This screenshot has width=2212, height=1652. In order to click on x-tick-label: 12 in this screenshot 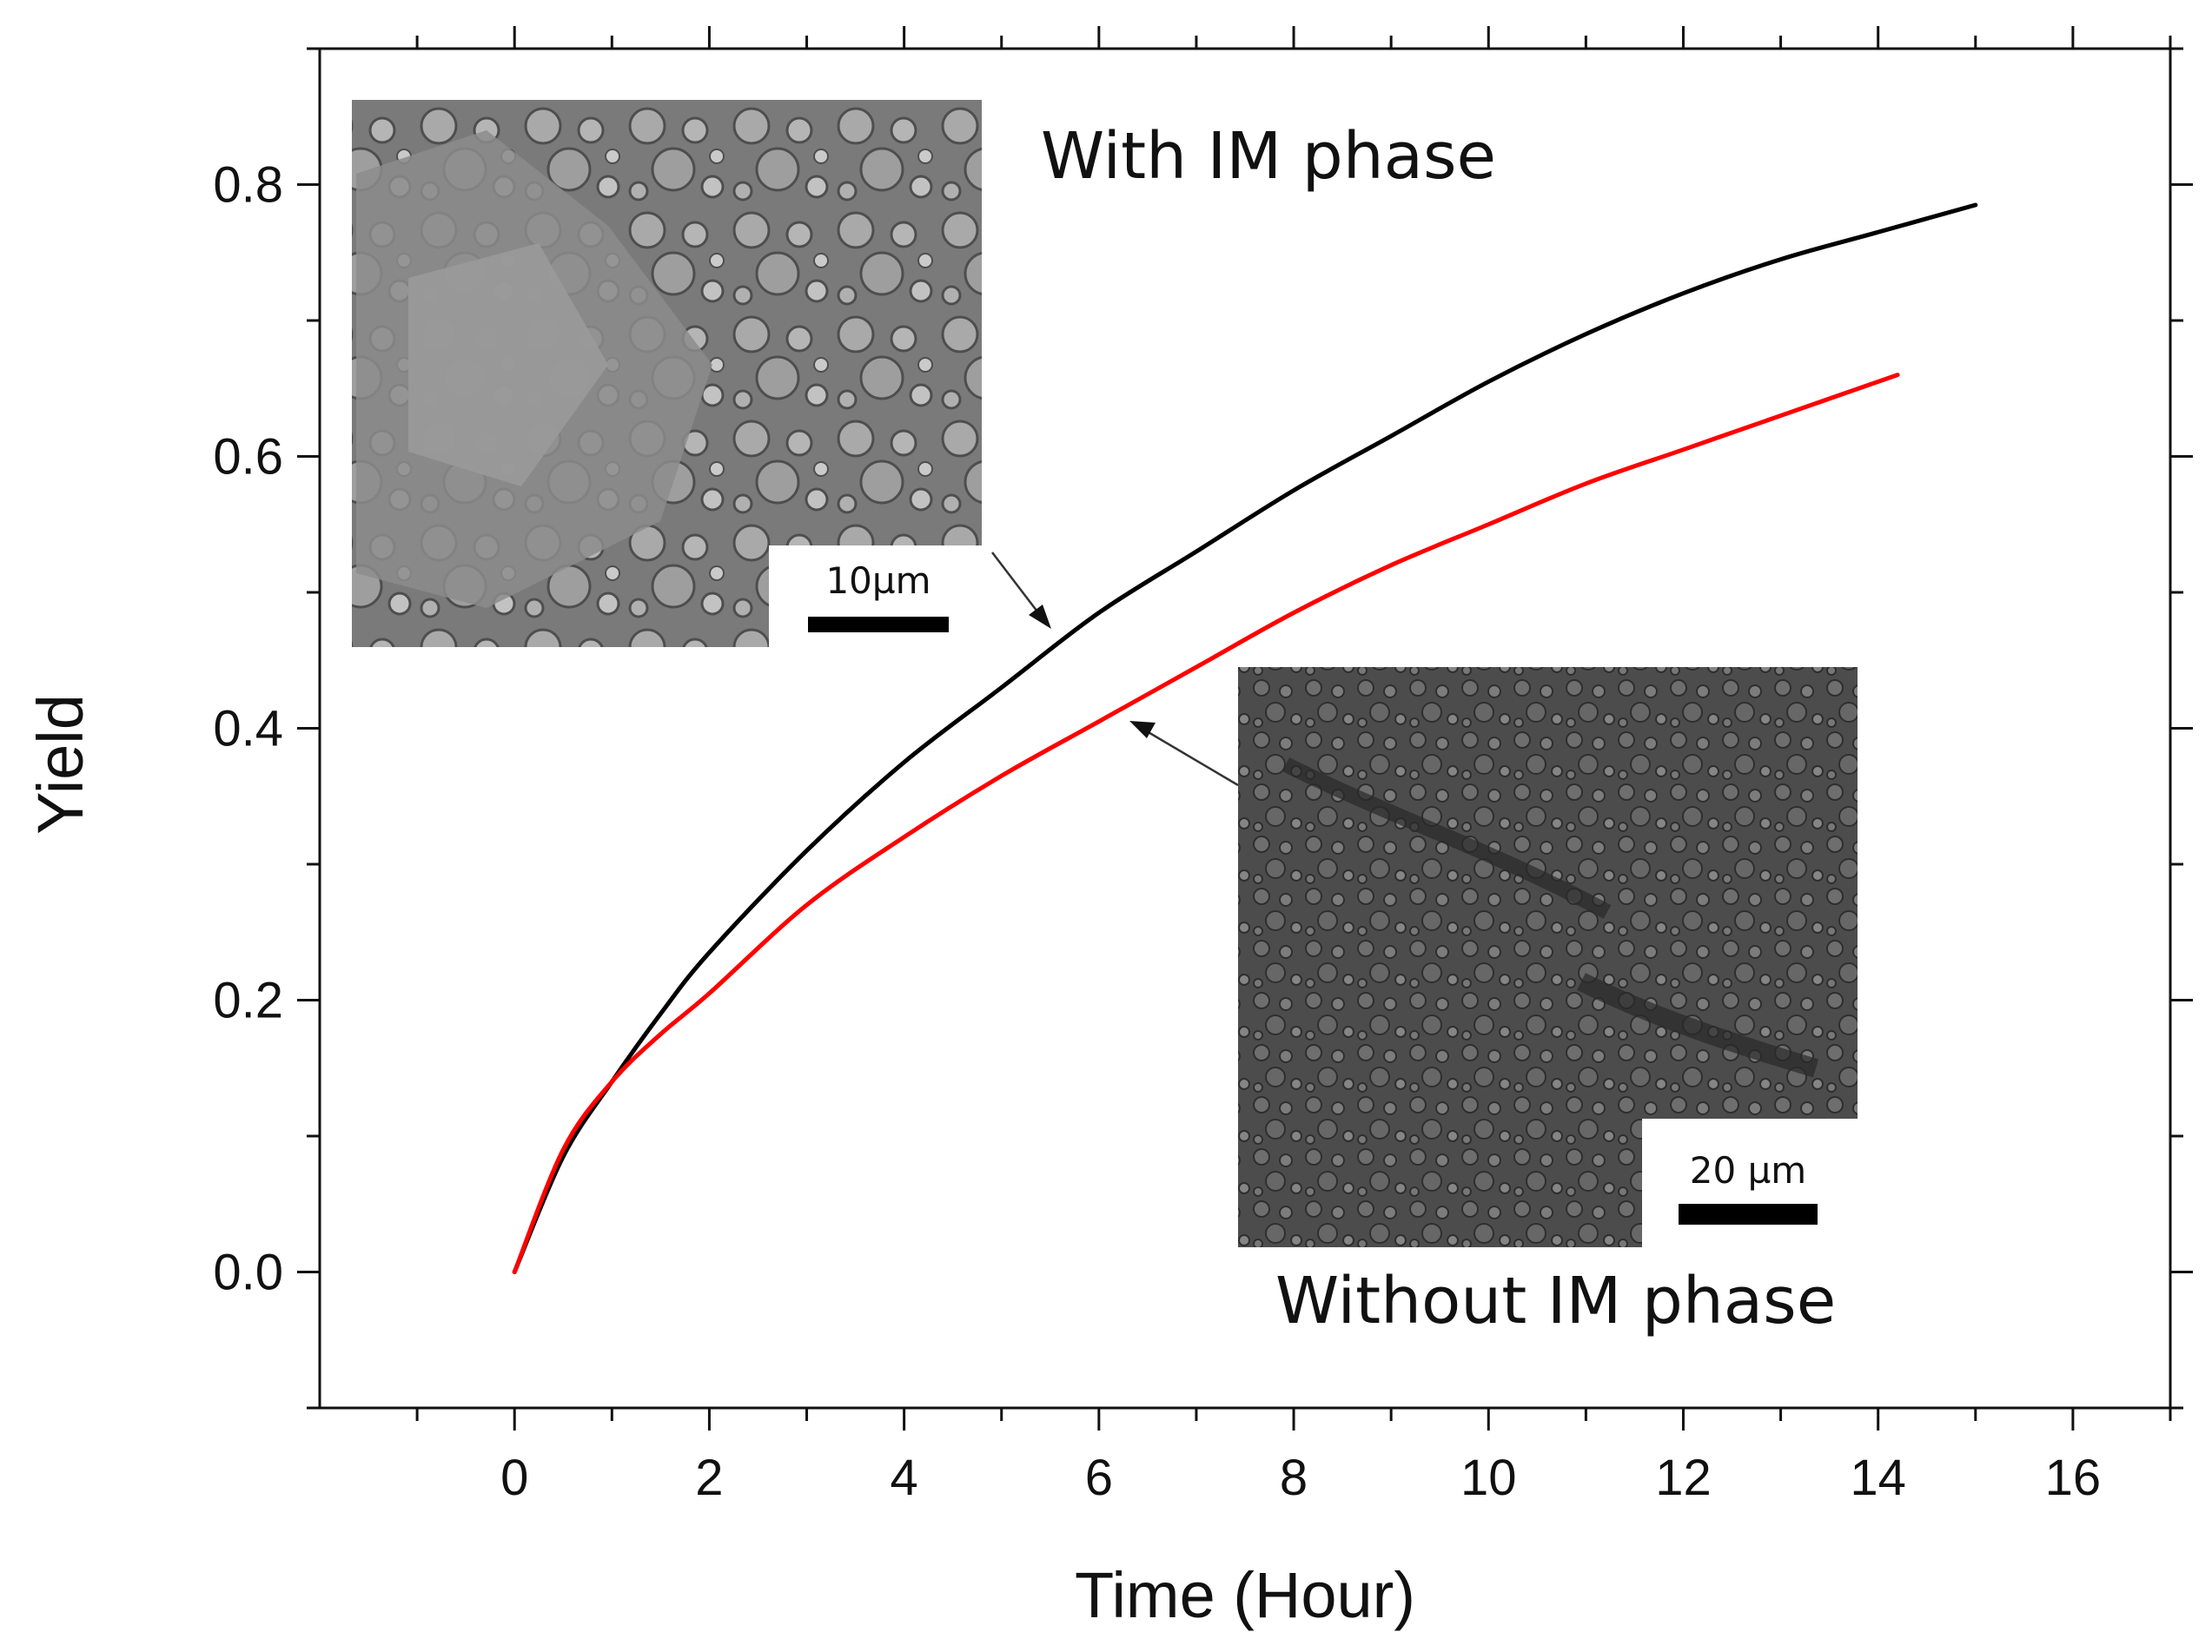, I will do `click(1684, 1478)`.